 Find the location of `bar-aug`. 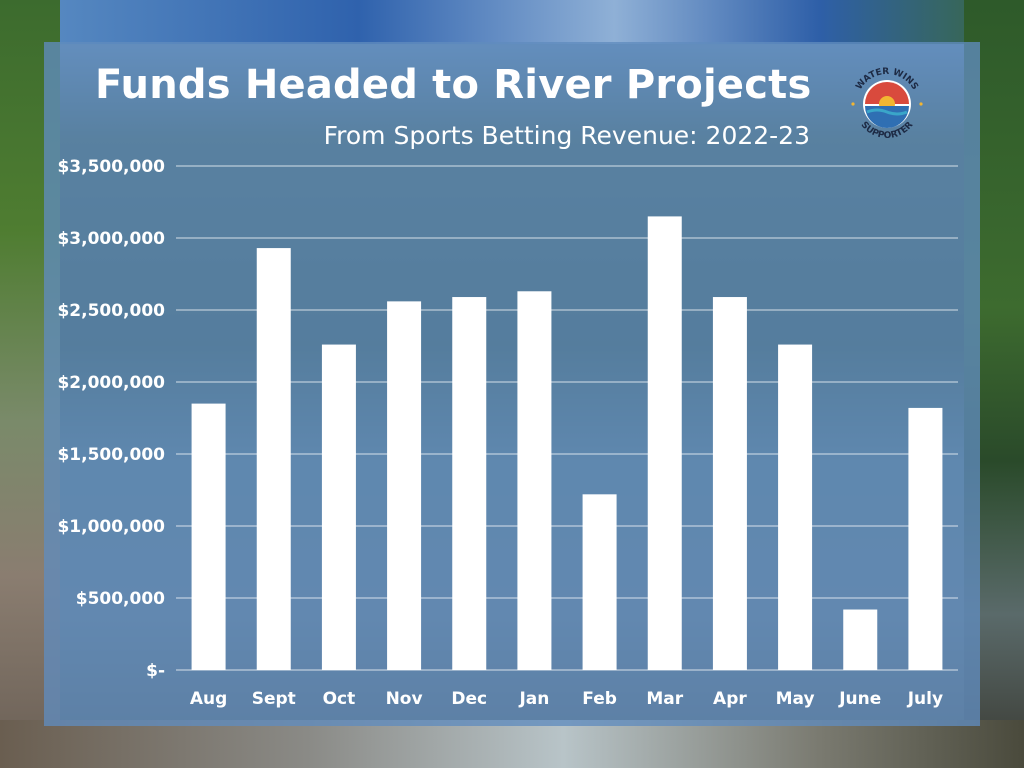

bar-aug is located at coordinates (208, 536).